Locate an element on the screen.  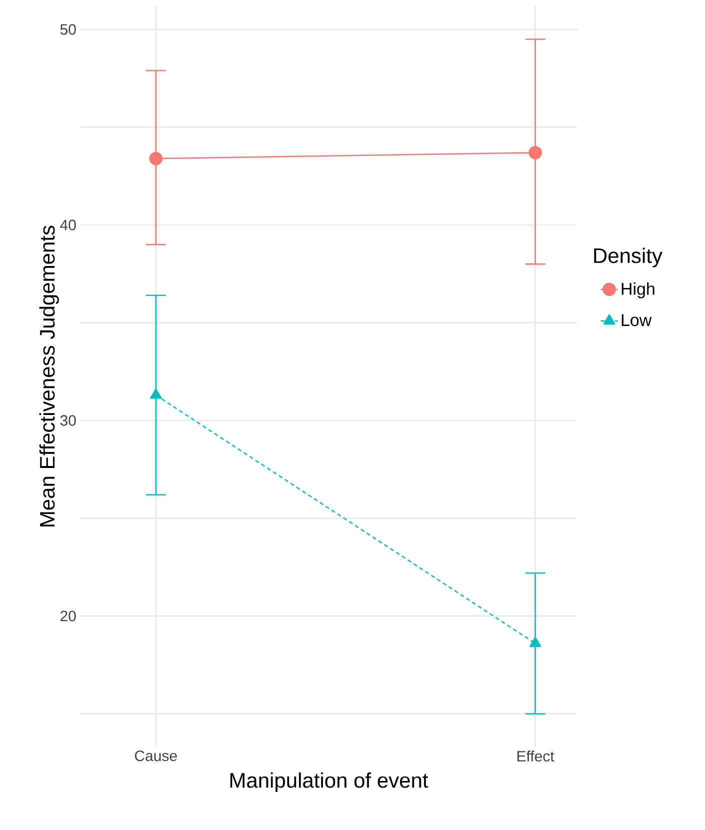
y-tick-label: 20 is located at coordinates (68, 616).